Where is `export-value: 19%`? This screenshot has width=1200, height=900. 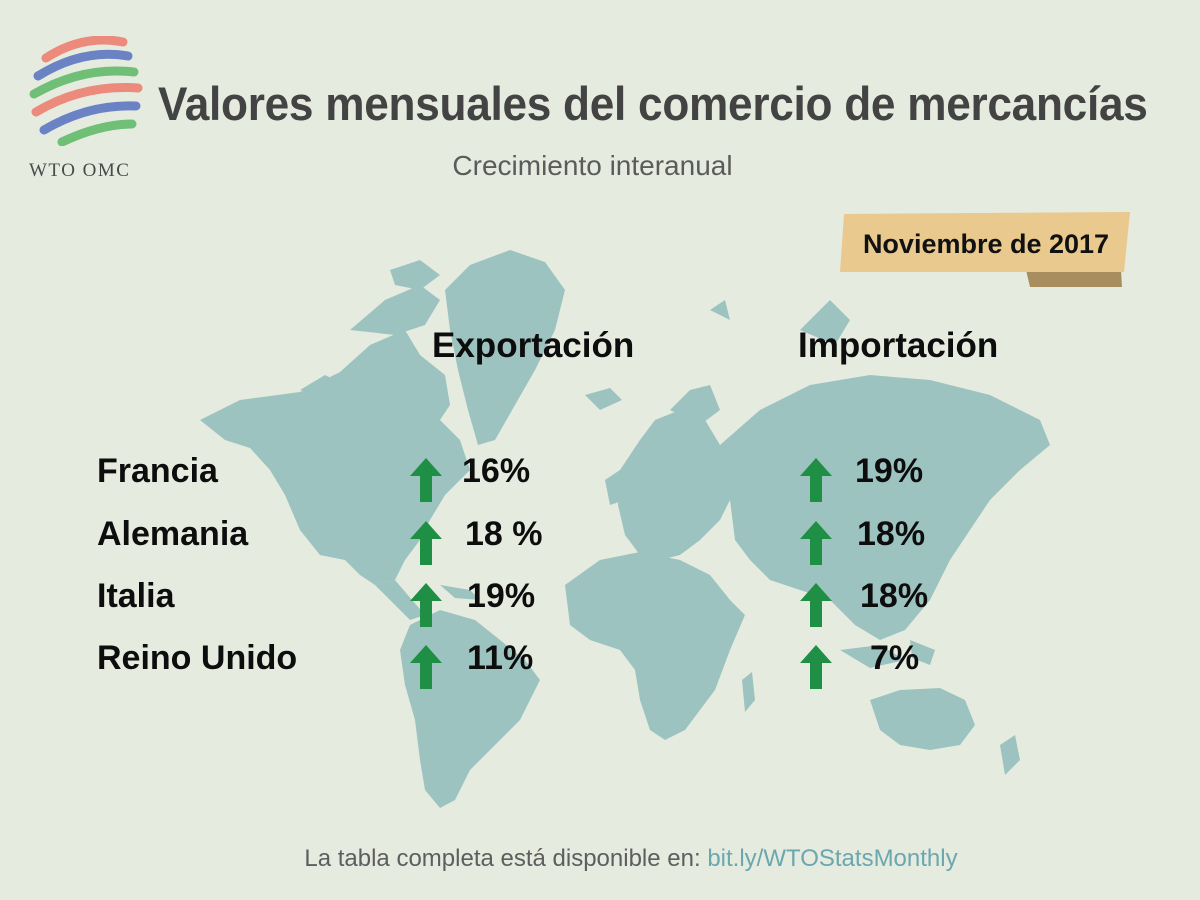
export-value: 19% is located at coordinates (501, 596).